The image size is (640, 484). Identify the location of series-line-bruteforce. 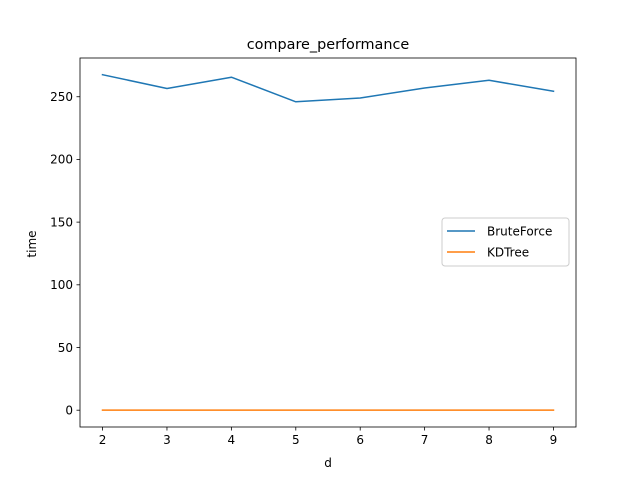
(328, 88).